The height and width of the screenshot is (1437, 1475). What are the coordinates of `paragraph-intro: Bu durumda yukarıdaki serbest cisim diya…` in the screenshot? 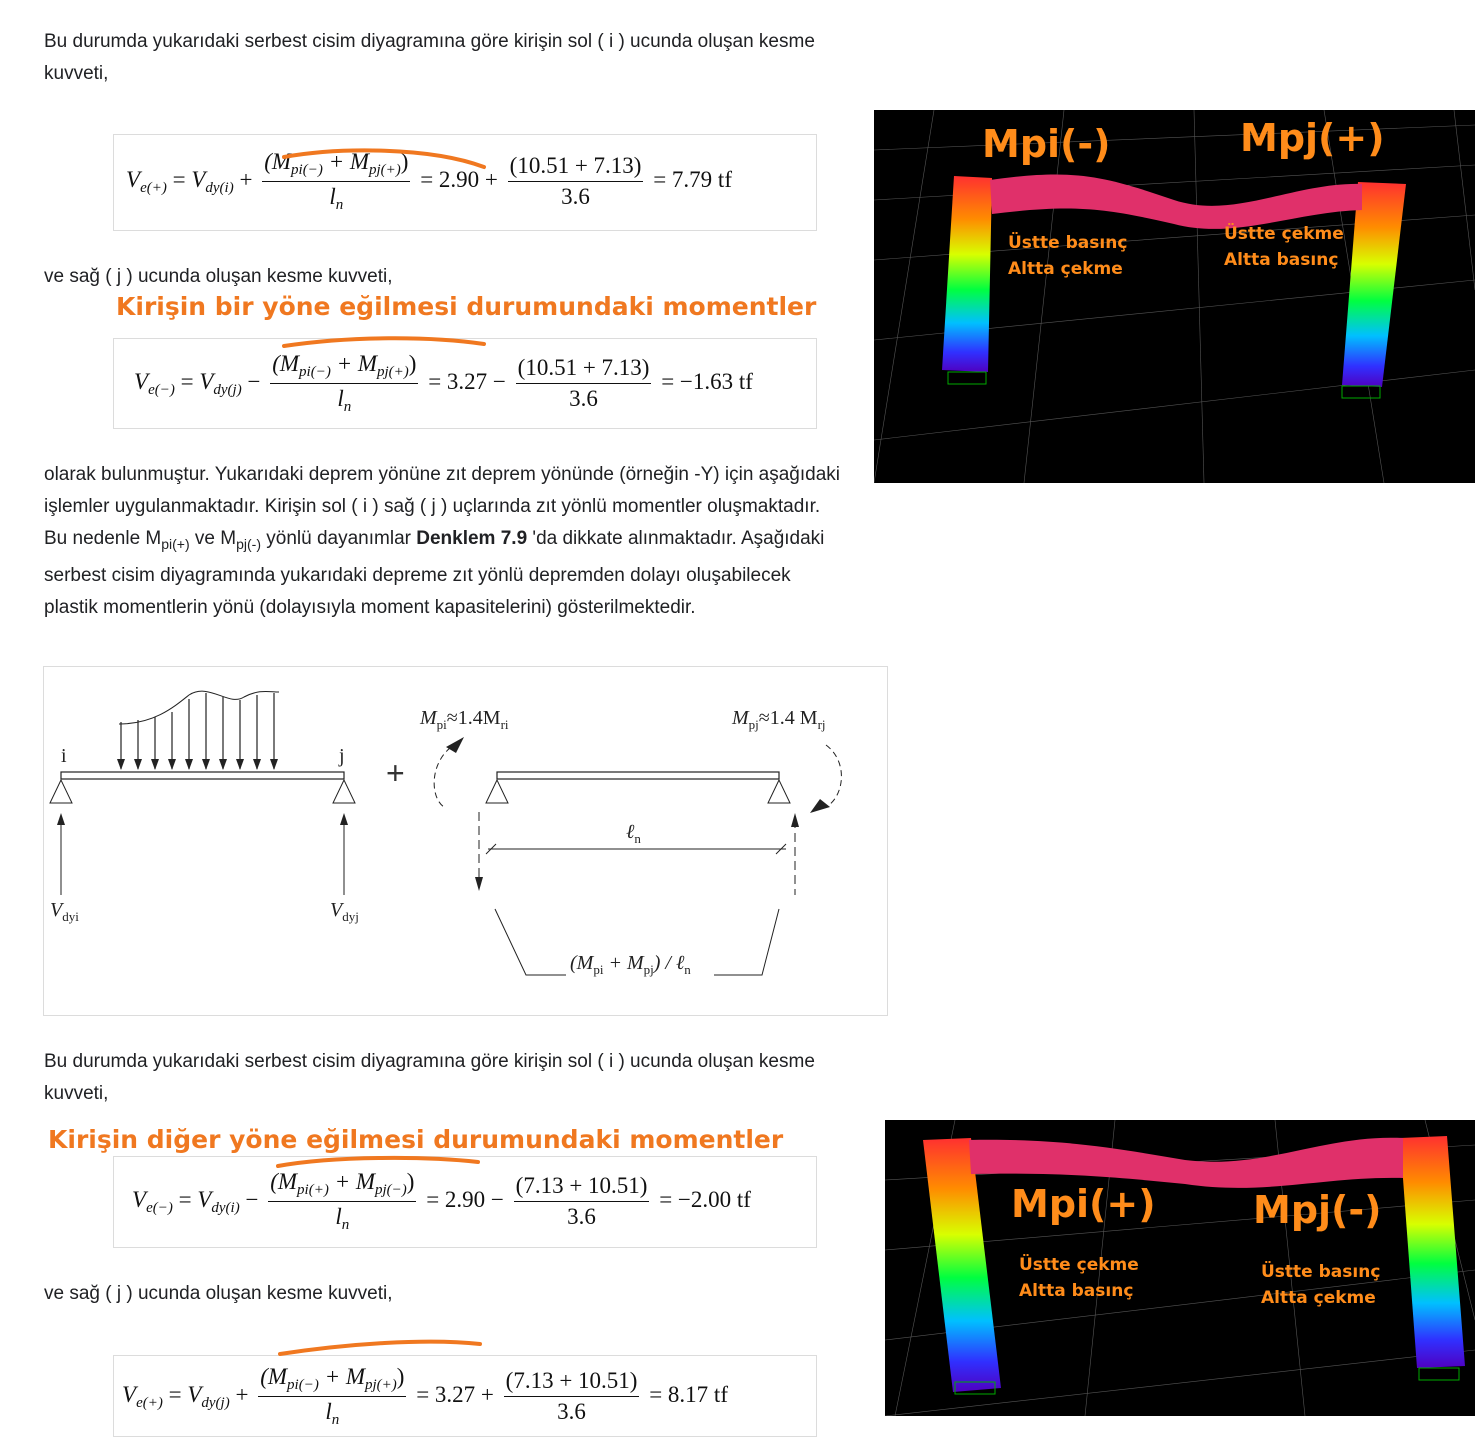 It's located at (429, 58).